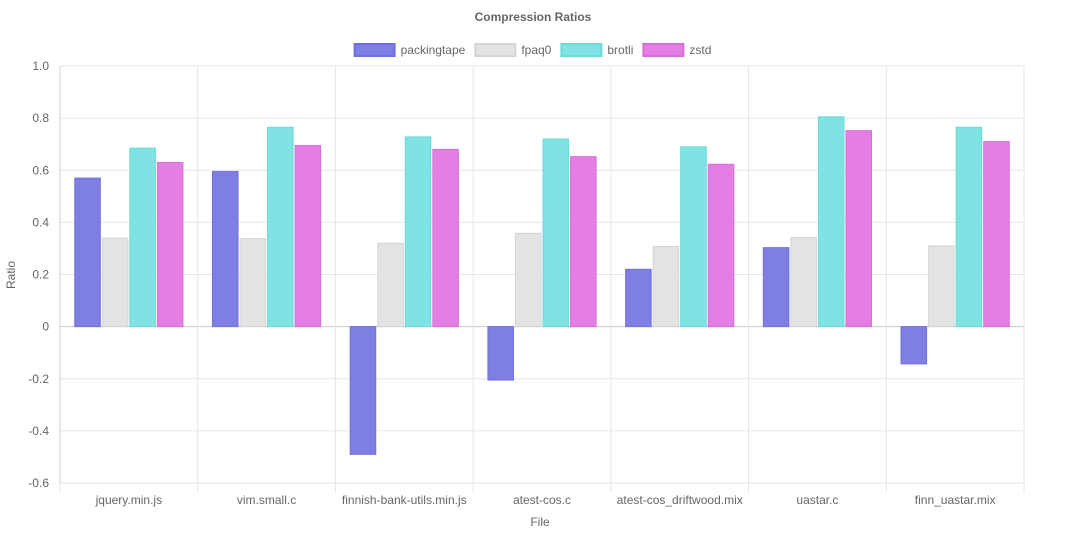  Describe the element at coordinates (40, 275) in the screenshot. I see `y-tick-label: 0.2` at that location.